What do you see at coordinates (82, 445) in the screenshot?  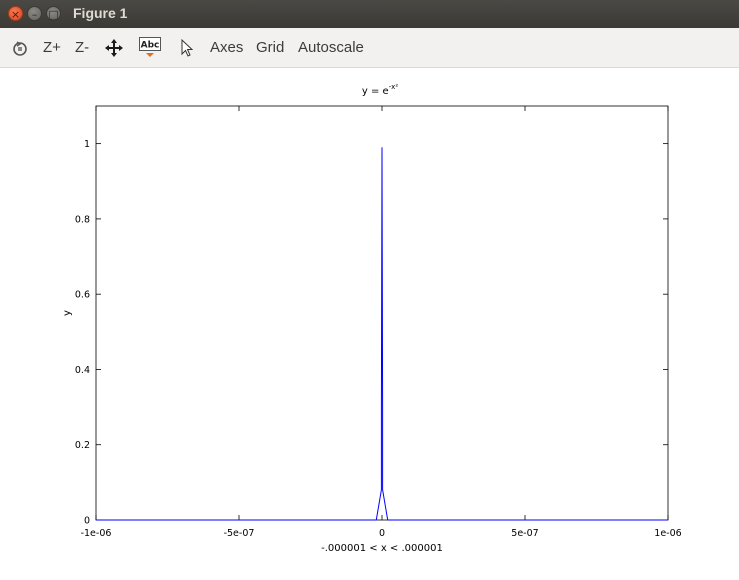 I see `y-tick-label: 0.2` at bounding box center [82, 445].